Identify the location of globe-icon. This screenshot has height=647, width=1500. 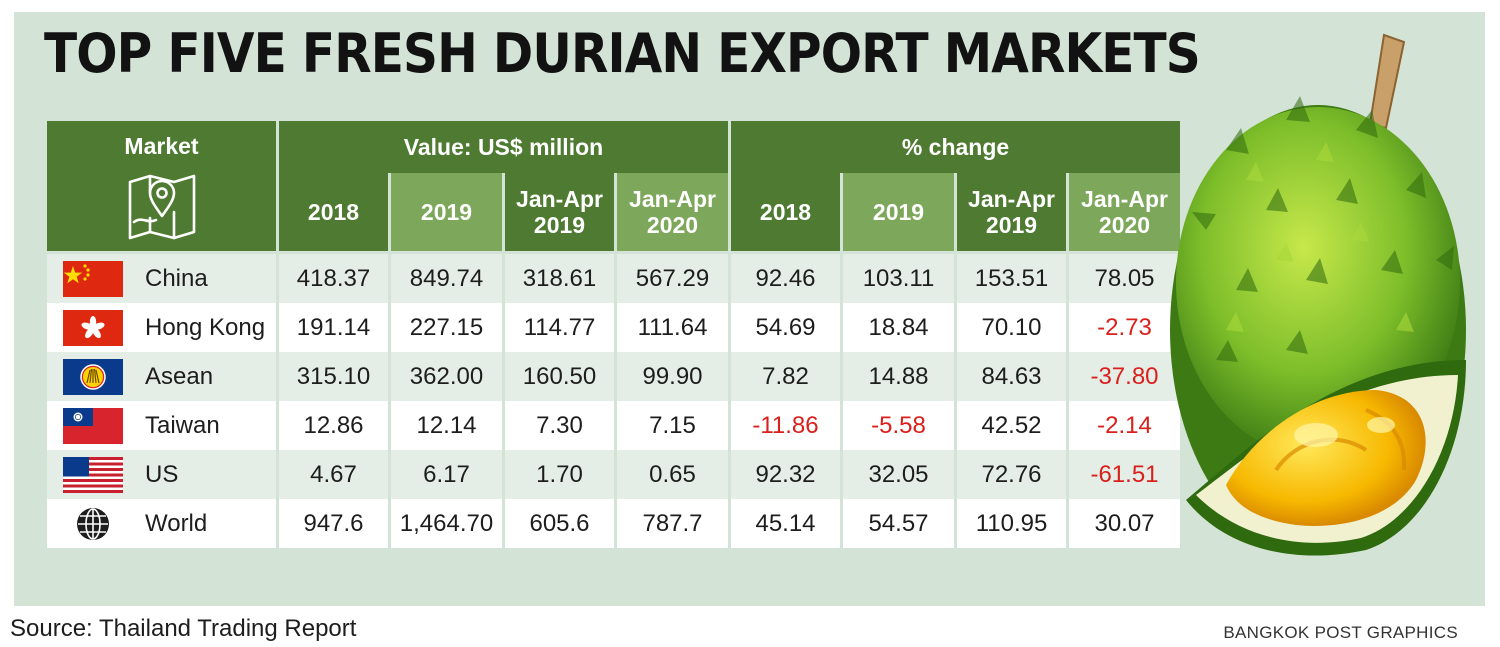
(93, 523).